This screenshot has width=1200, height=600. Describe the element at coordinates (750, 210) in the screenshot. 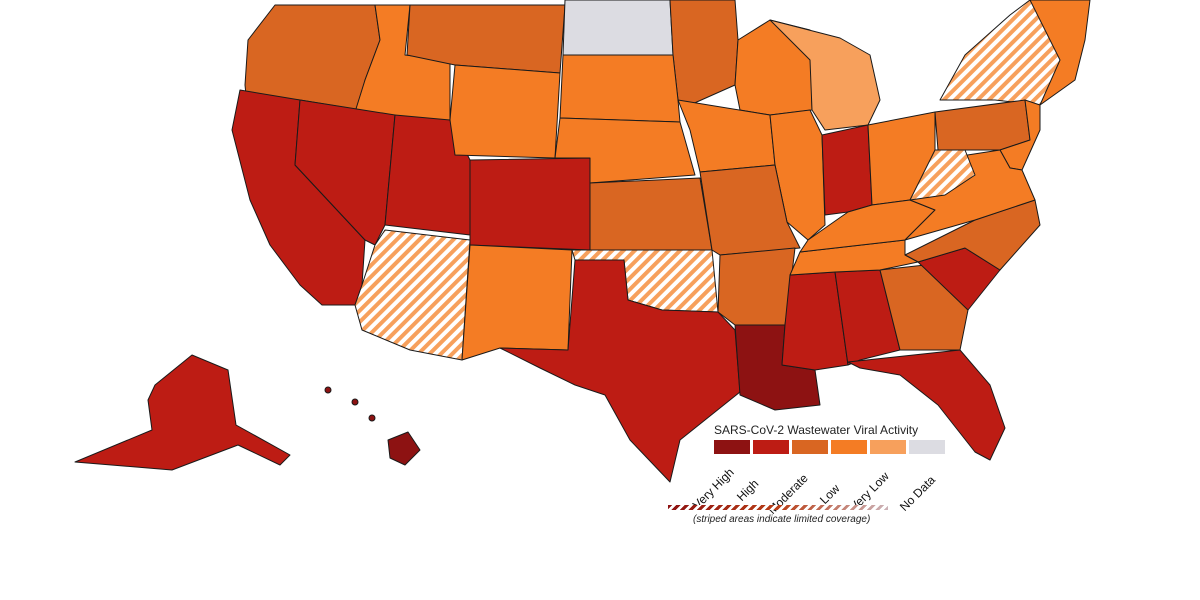

I see `region-missouri` at that location.